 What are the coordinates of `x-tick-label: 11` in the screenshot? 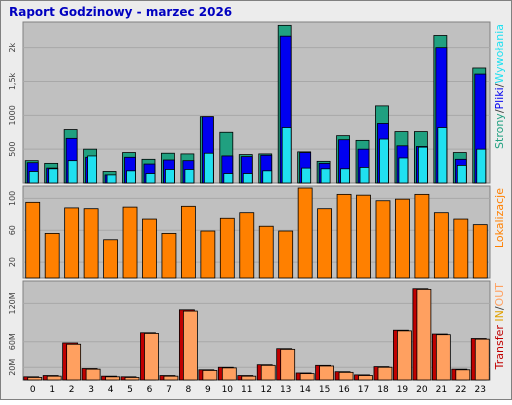 It's located at (246, 390).